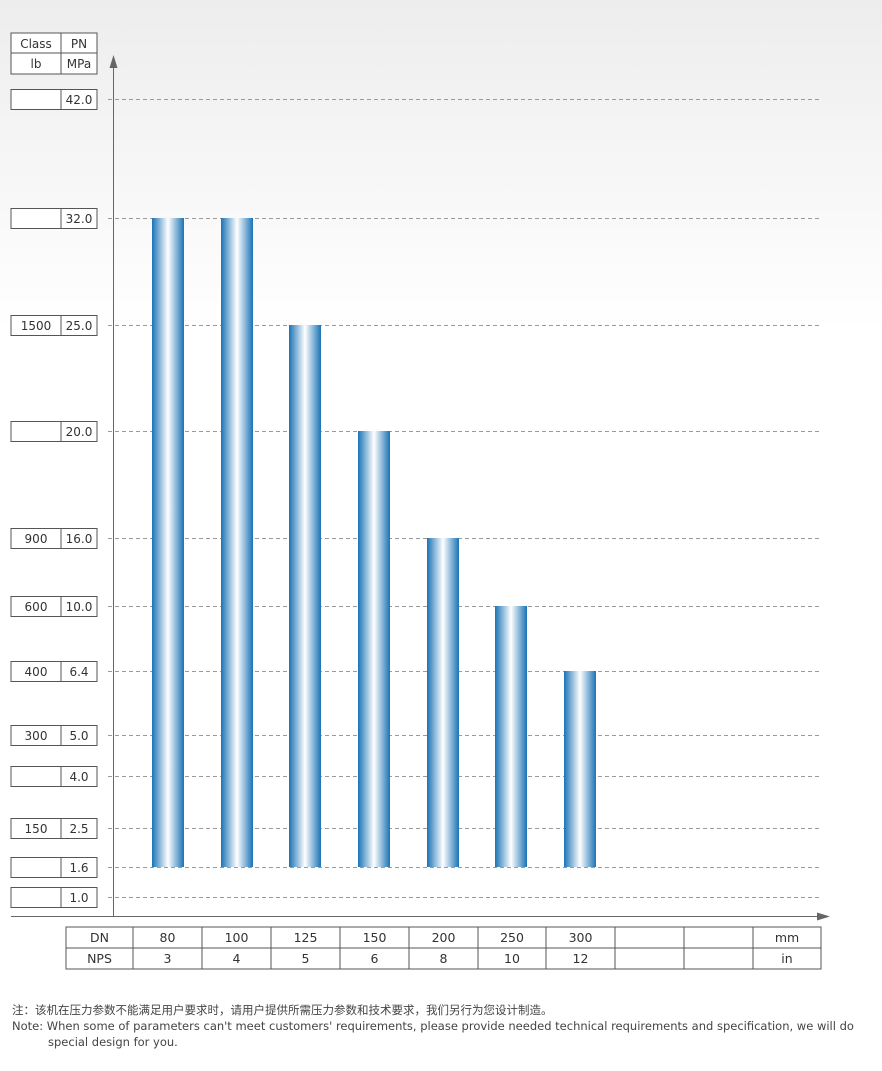 Image resolution: width=882 pixels, height=1071 pixels. I want to click on x-axis-arrow, so click(823, 916).